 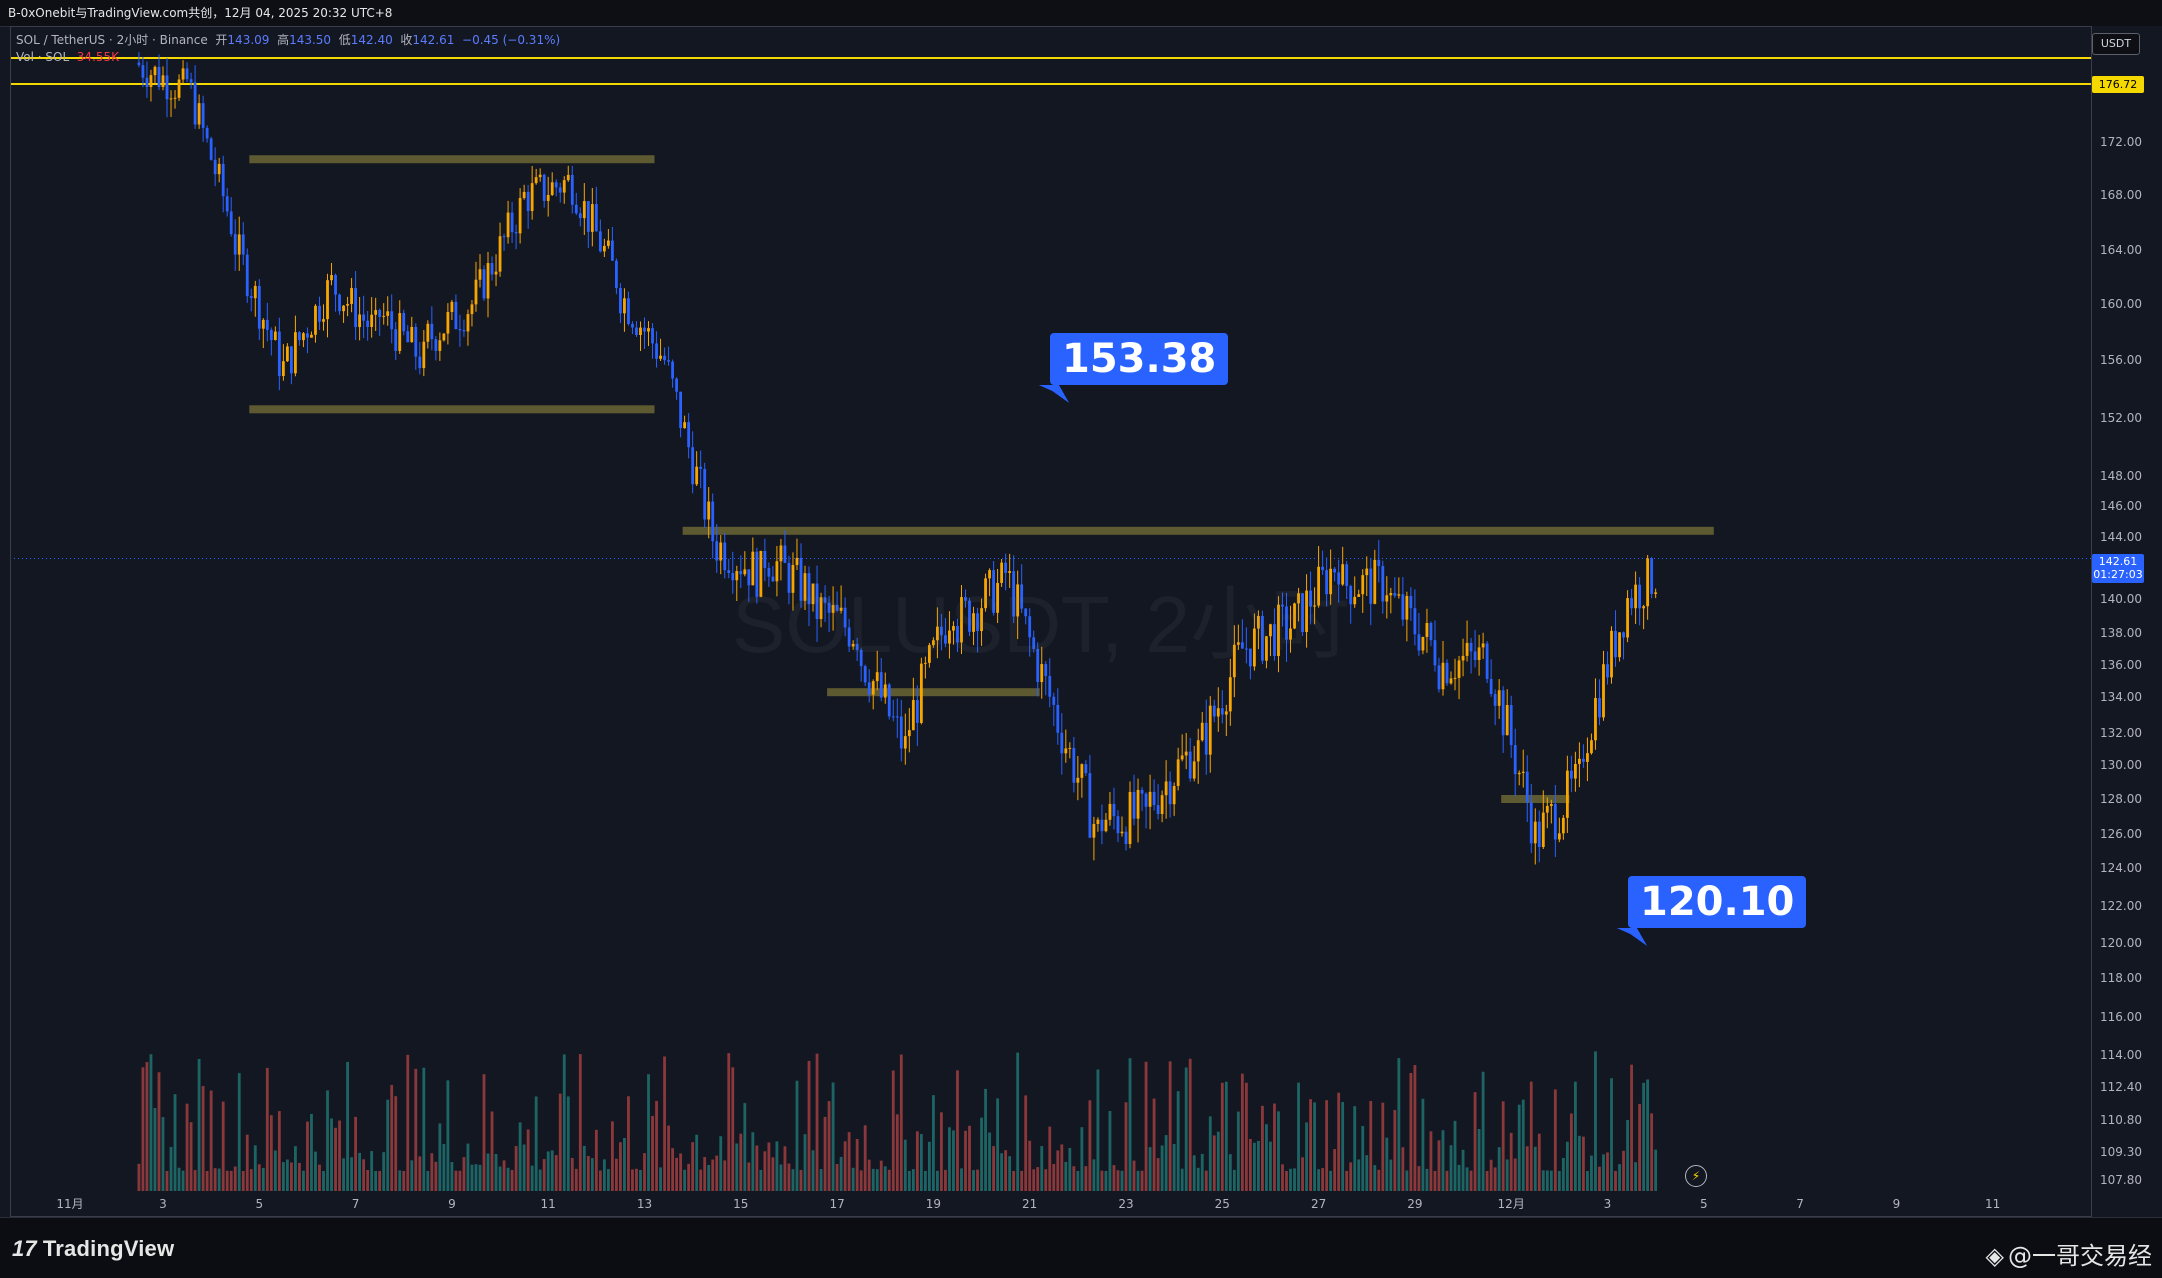 I want to click on price-callout-low: 120.10, so click(x=1711, y=911).